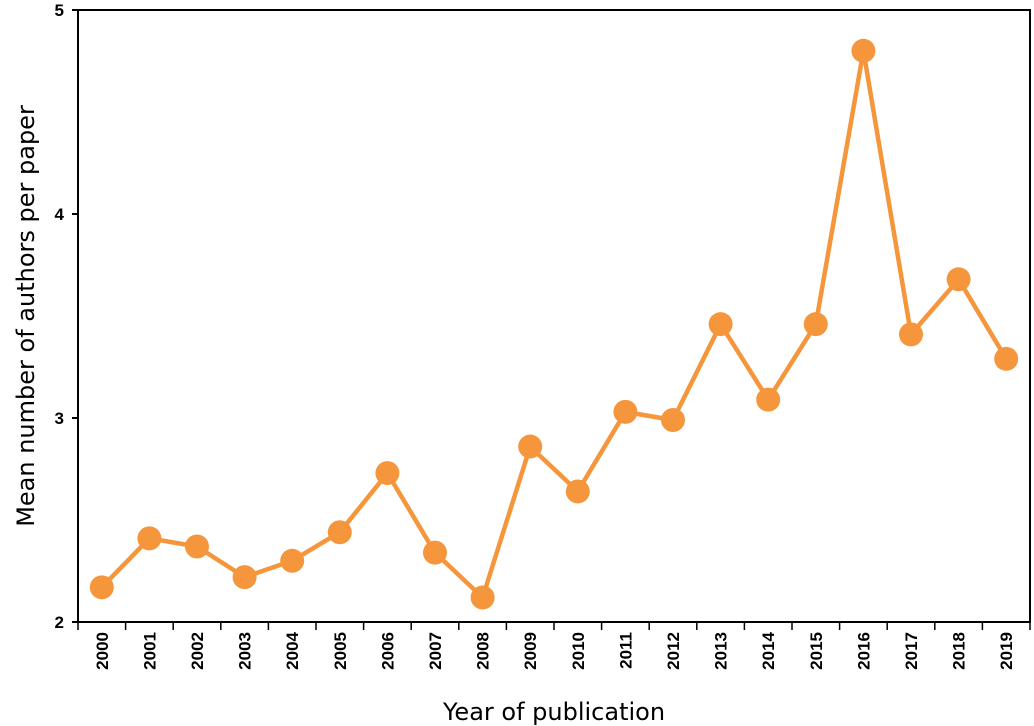  What do you see at coordinates (197, 651) in the screenshot?
I see `x-tick-label: 2002` at bounding box center [197, 651].